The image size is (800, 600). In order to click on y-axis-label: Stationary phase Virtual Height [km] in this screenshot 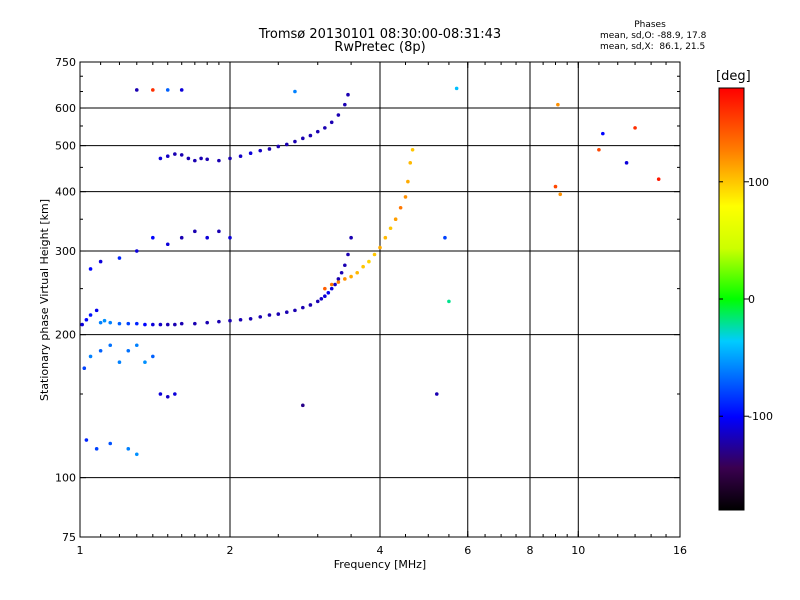, I will do `click(44, 300)`.